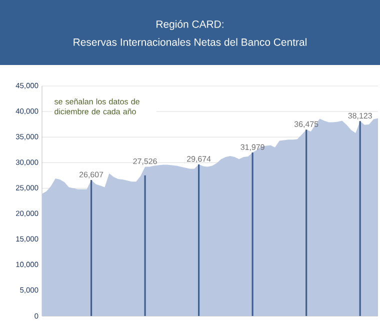  I want to click on chart-subtitle: Reservas Internacionales Netas del Banco Central, so click(190, 42).